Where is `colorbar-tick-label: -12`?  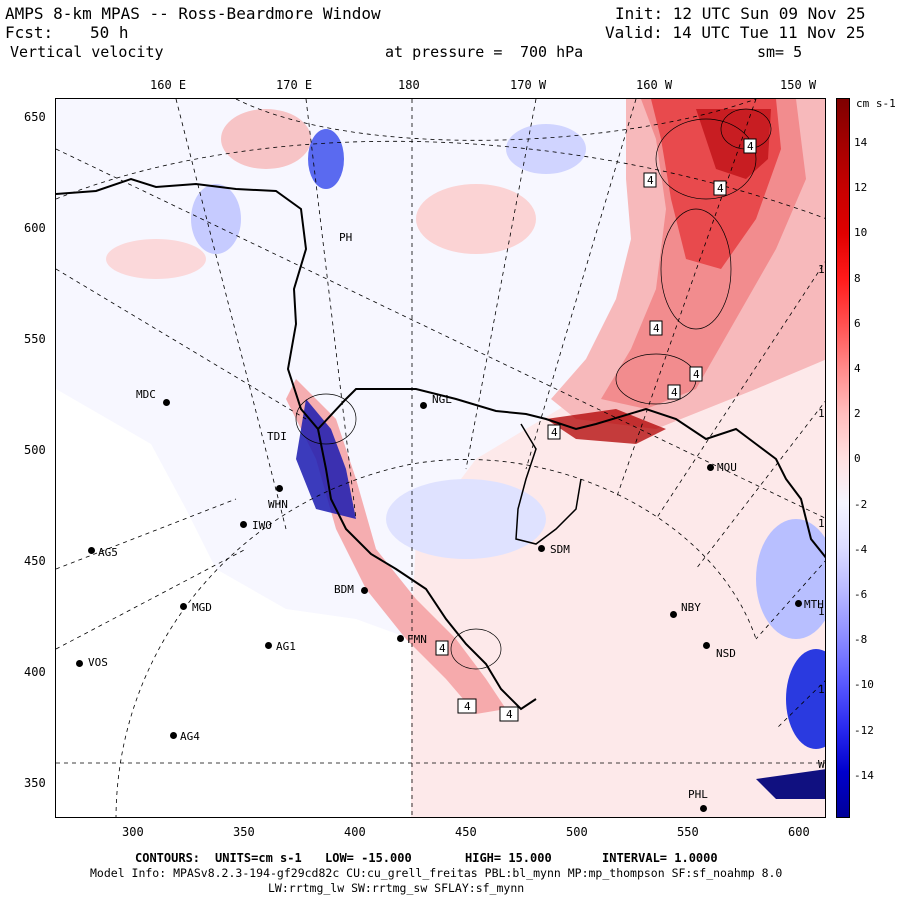
colorbar-tick-label: -12 is located at coordinates (864, 730).